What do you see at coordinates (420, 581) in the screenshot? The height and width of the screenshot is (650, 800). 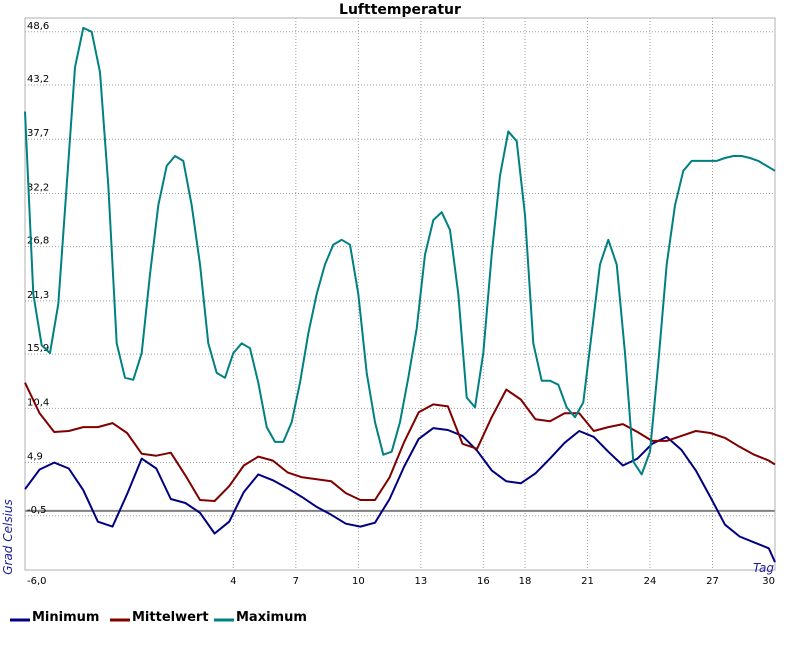 I see `x-tick-label: 13` at bounding box center [420, 581].